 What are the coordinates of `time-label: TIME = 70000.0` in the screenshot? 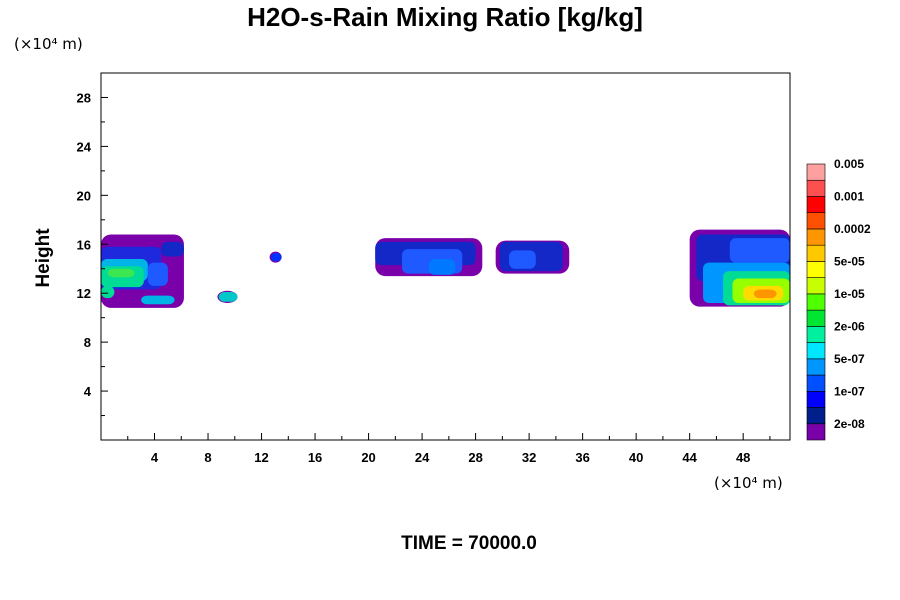 It's located at (469, 543).